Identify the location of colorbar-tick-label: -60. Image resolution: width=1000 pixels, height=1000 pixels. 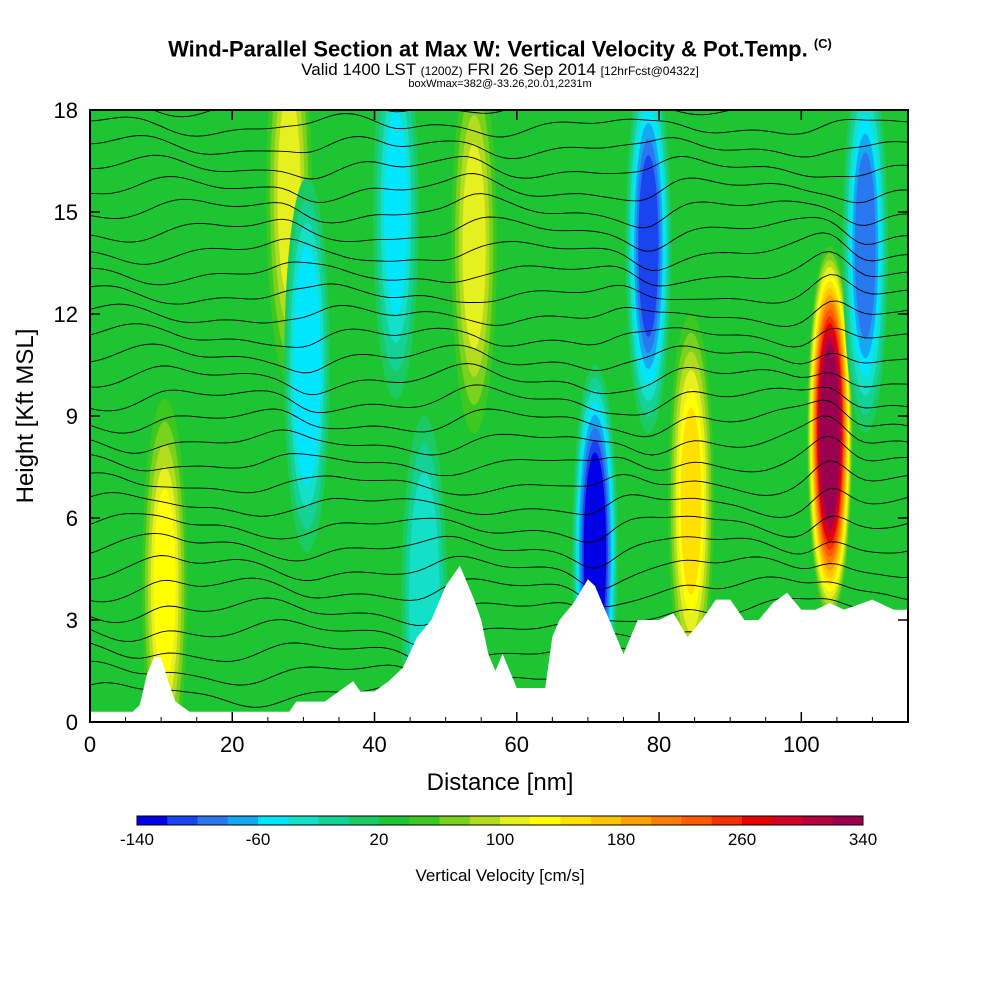
(258, 839).